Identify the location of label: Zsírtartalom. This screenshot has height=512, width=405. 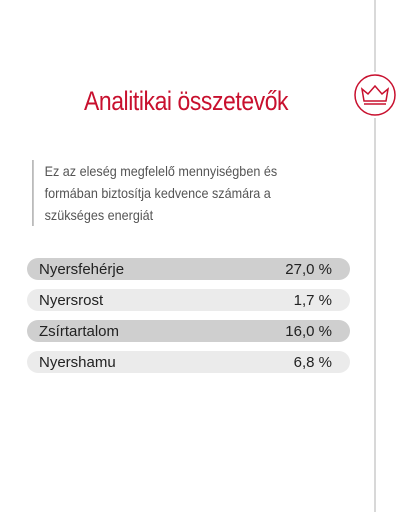
(79, 331).